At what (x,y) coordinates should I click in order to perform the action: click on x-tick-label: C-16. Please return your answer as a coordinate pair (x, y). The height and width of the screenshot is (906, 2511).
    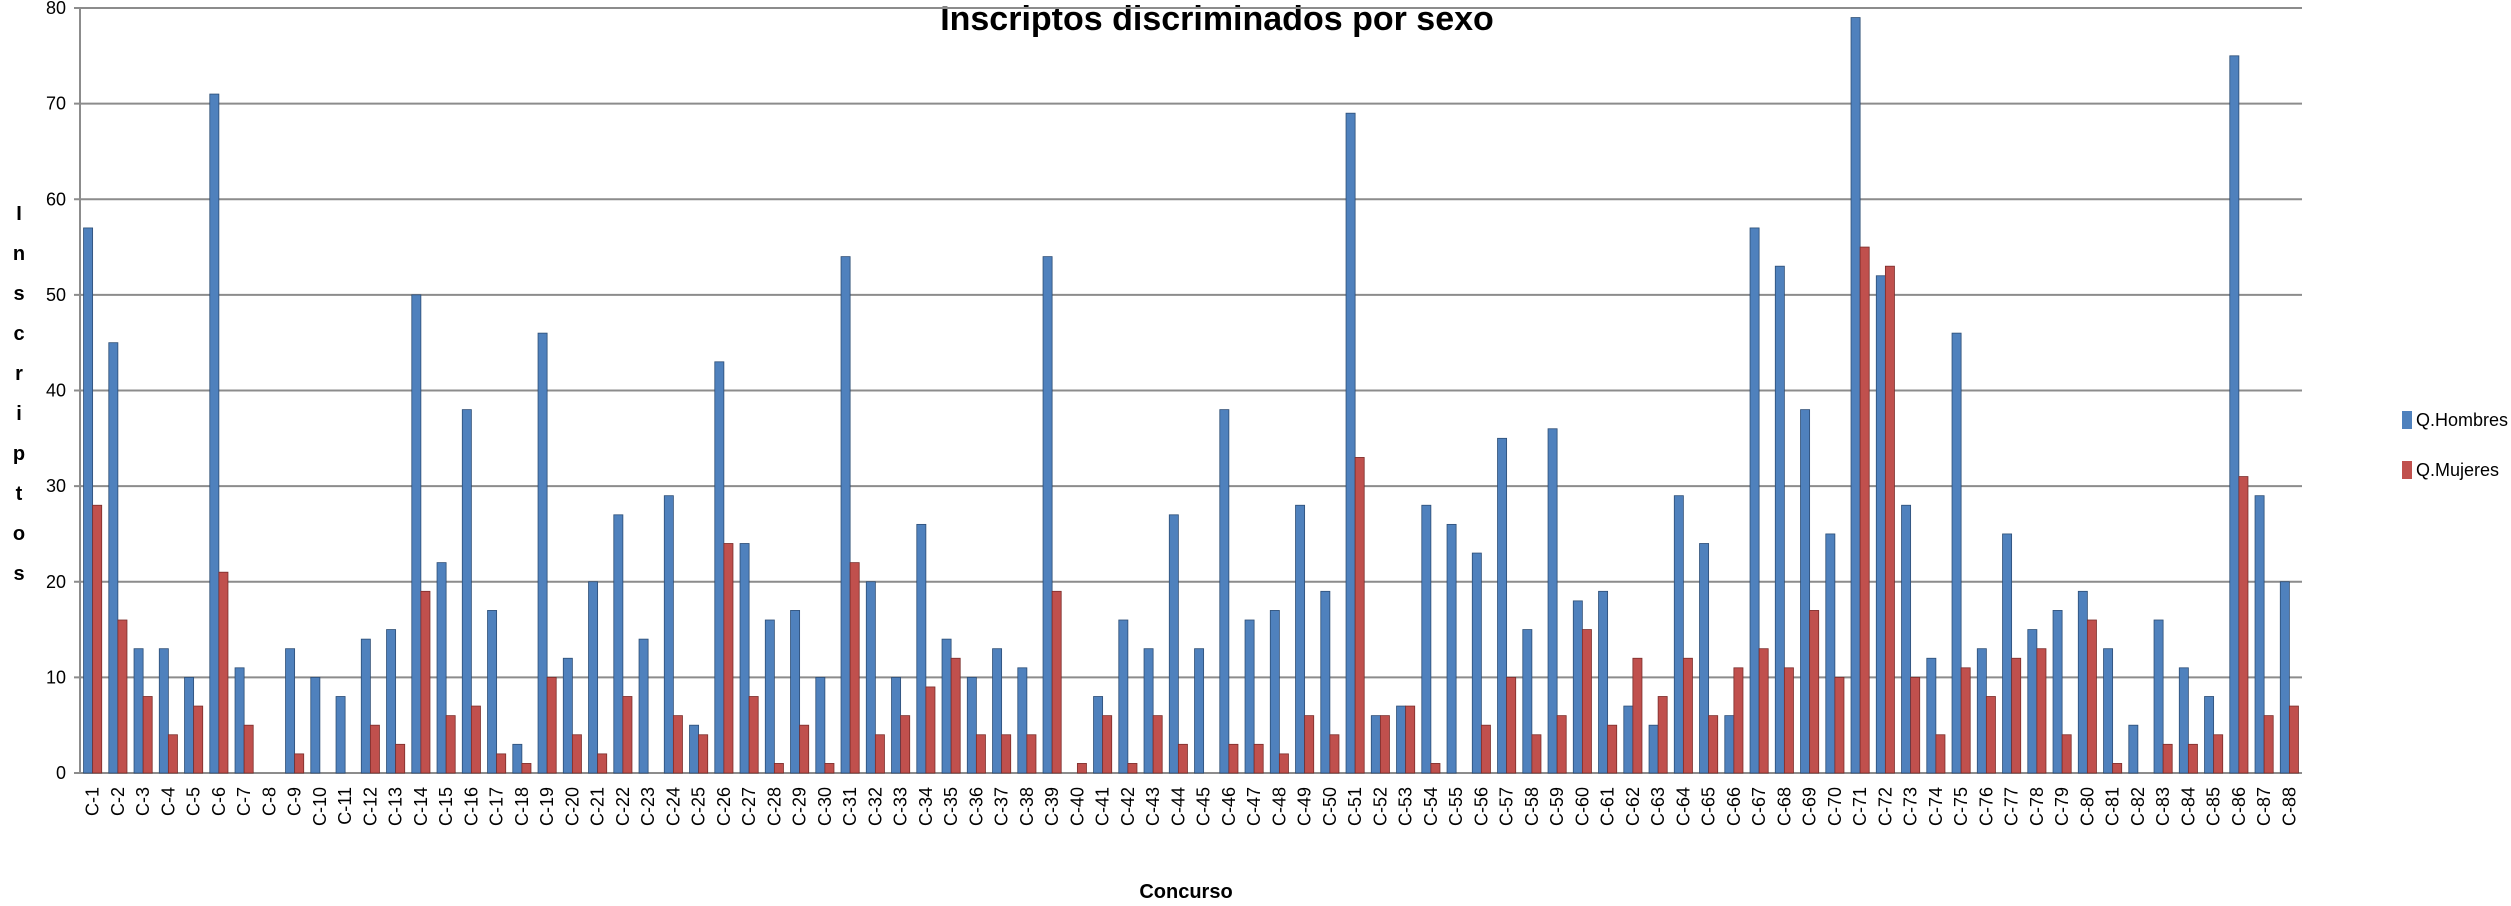
    Looking at the image, I should click on (471, 806).